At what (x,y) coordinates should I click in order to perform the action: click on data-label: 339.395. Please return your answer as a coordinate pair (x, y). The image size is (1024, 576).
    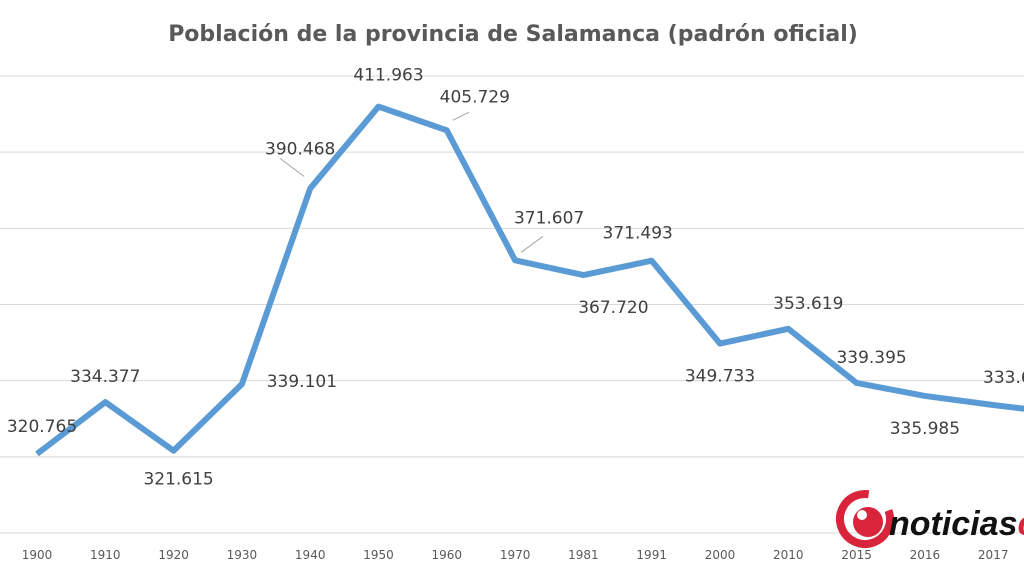
    Looking at the image, I should click on (871, 358).